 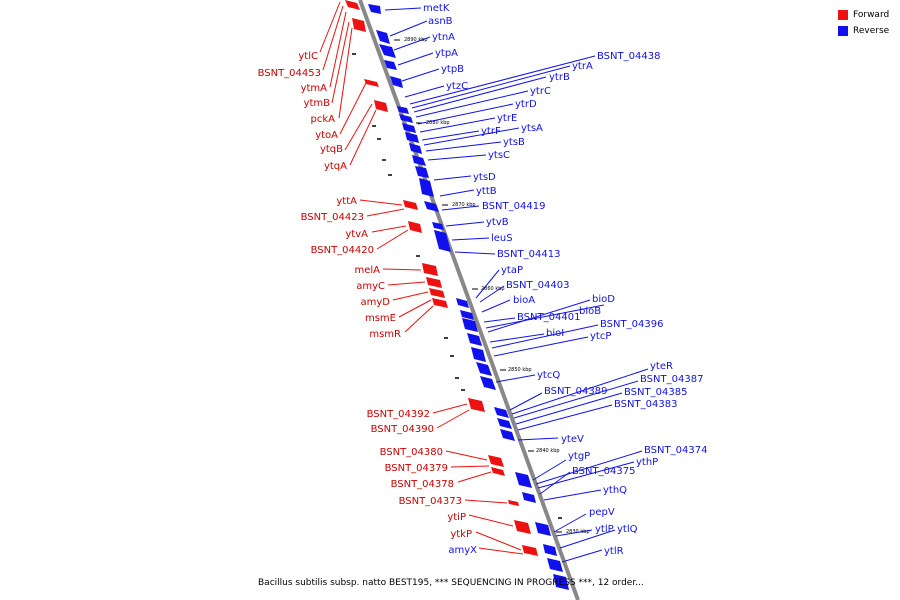 What do you see at coordinates (604, 529) in the screenshot?
I see `gene-label: ytlP` at bounding box center [604, 529].